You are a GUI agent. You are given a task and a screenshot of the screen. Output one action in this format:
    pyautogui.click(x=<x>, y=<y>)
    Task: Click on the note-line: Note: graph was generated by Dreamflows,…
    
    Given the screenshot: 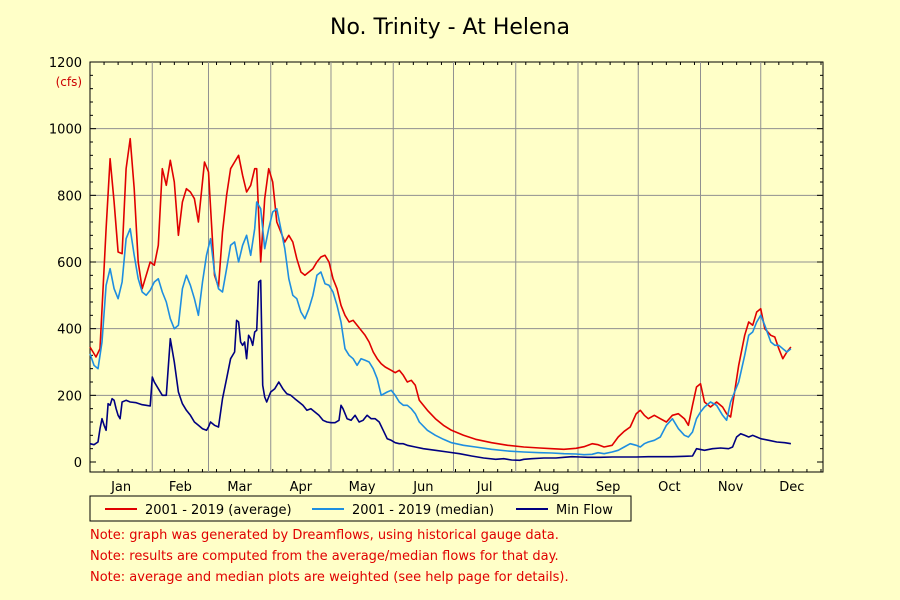 What is the action you would take?
    pyautogui.click(x=324, y=535)
    